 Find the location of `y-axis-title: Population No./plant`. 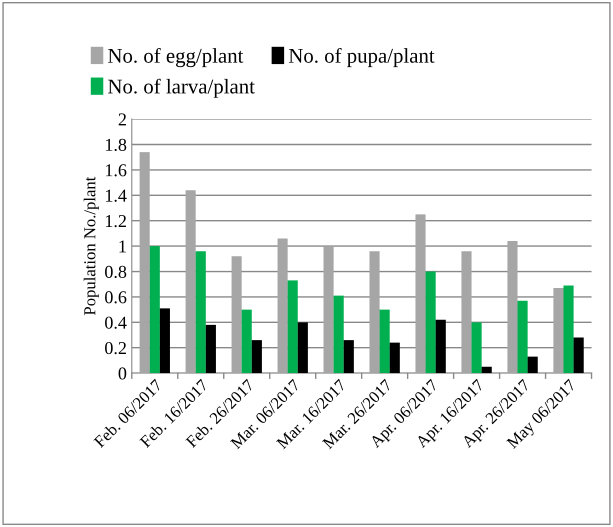

y-axis-title: Population No./plant is located at coordinates (91, 246).